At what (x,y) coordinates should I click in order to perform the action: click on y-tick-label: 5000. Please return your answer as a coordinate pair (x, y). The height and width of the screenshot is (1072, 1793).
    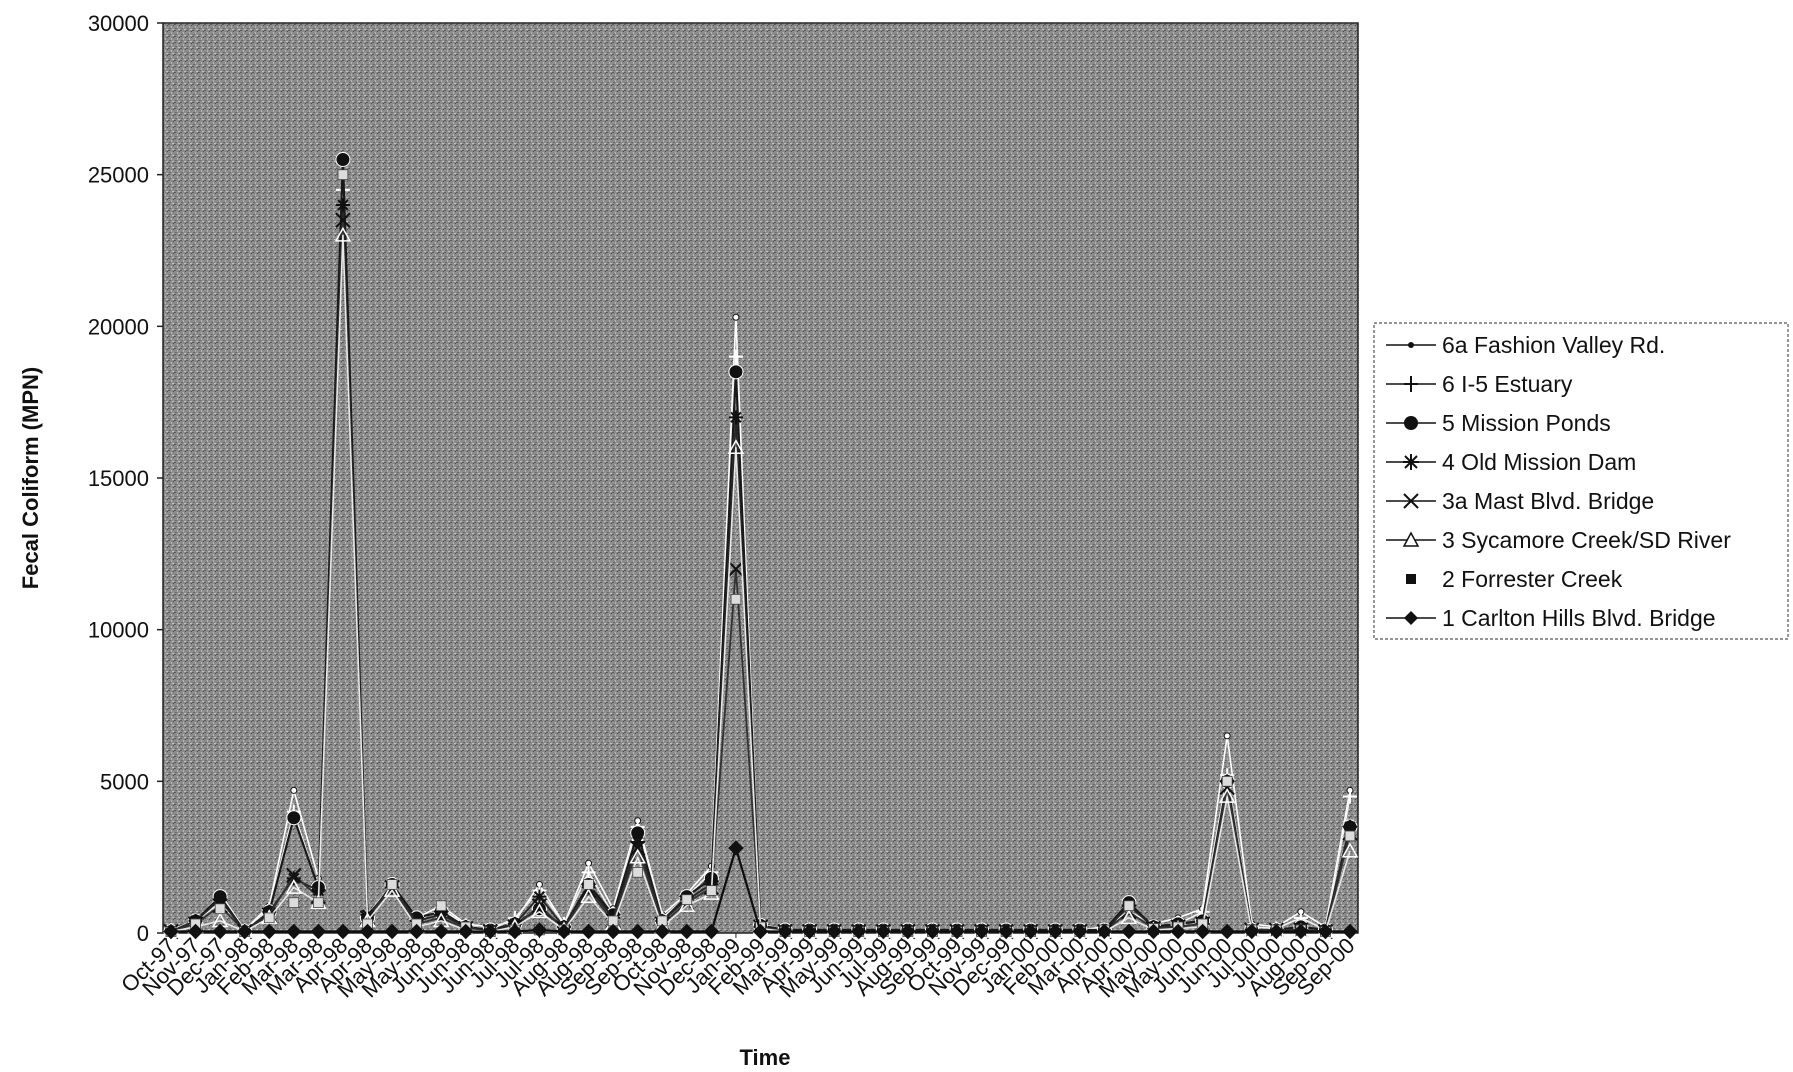
    Looking at the image, I should click on (124, 781).